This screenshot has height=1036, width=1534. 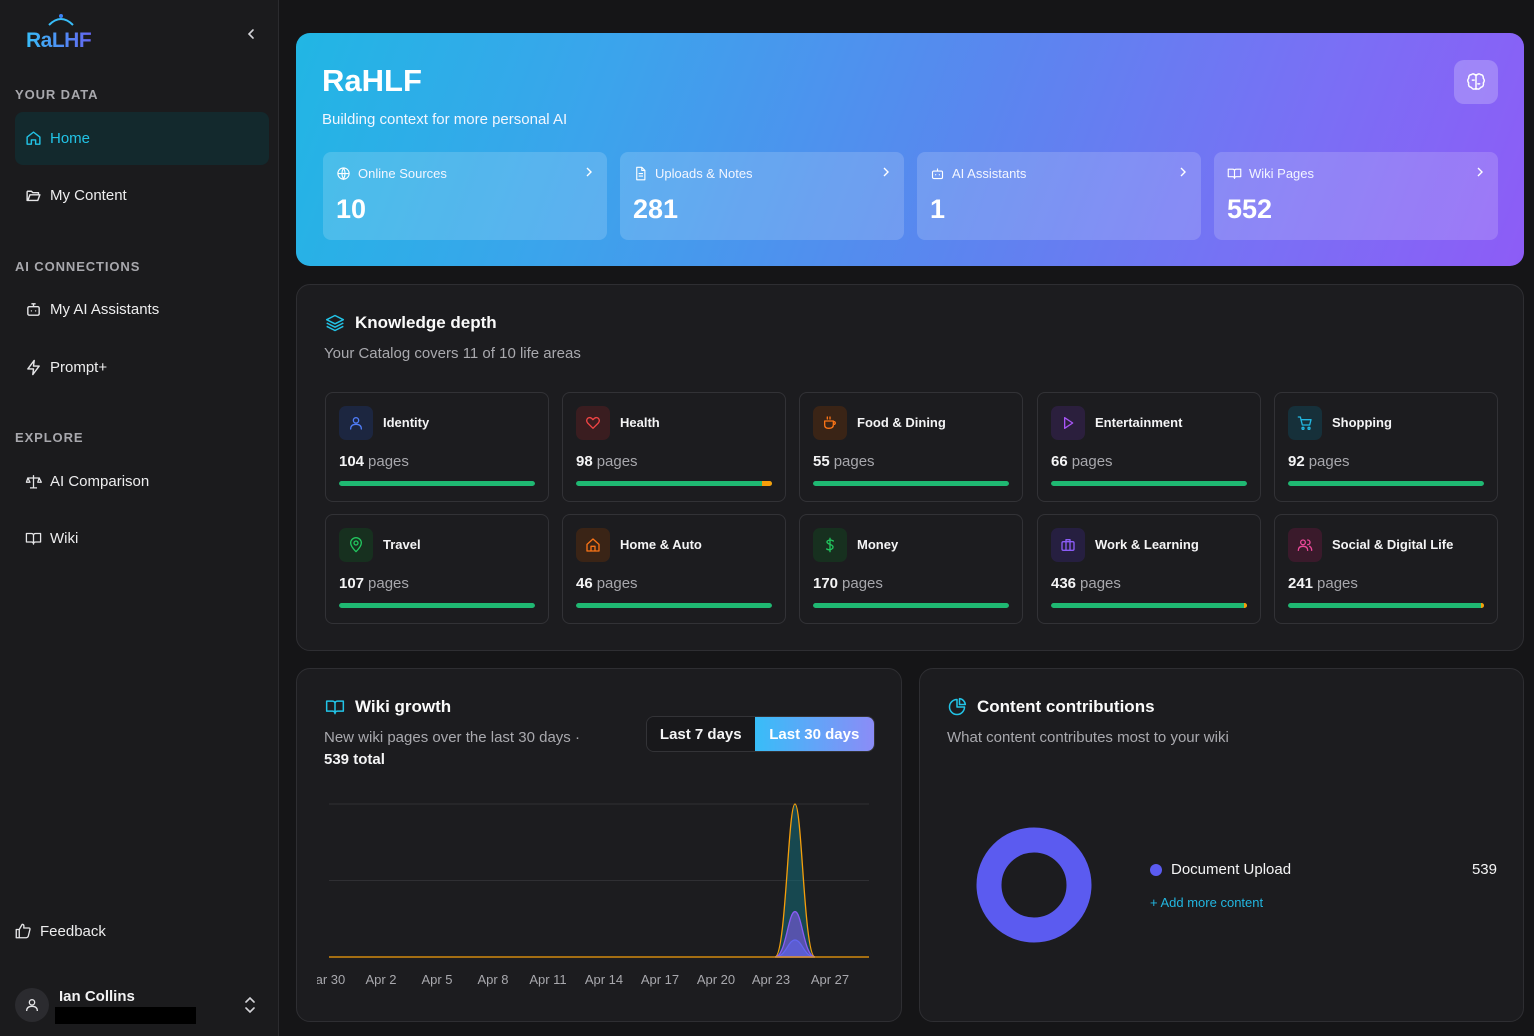 What do you see at coordinates (661, 544) in the screenshot?
I see `category-name: Home & Auto` at bounding box center [661, 544].